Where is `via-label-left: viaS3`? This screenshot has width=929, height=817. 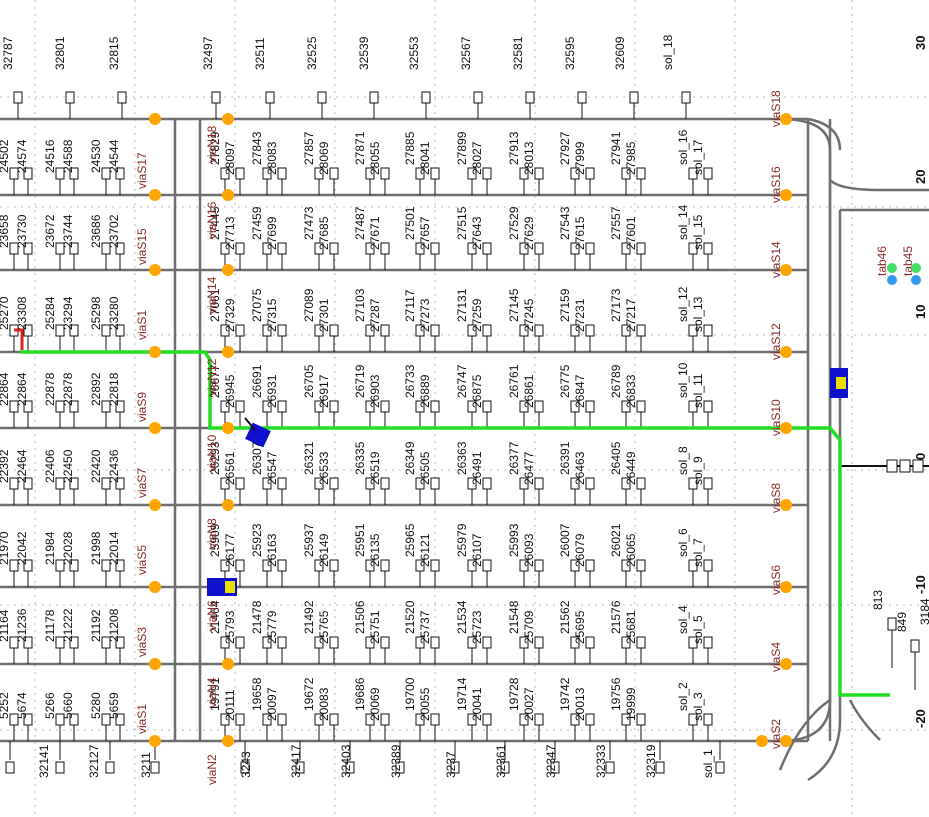 via-label-left: viaS3 is located at coordinates (142, 642).